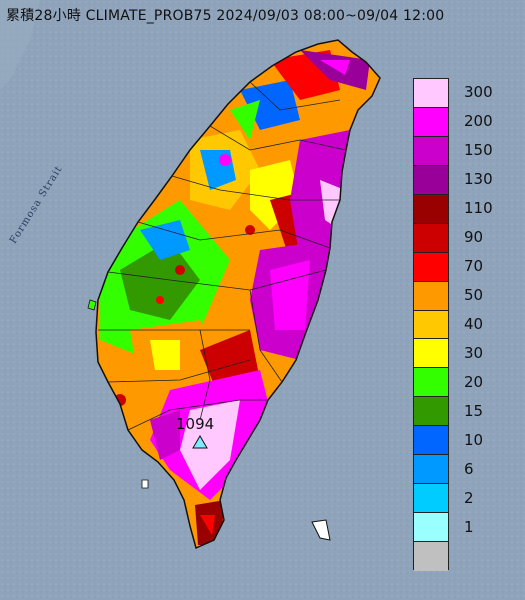 Image resolution: width=525 pixels, height=600 pixels. I want to click on legend-label: 40, so click(474, 324).